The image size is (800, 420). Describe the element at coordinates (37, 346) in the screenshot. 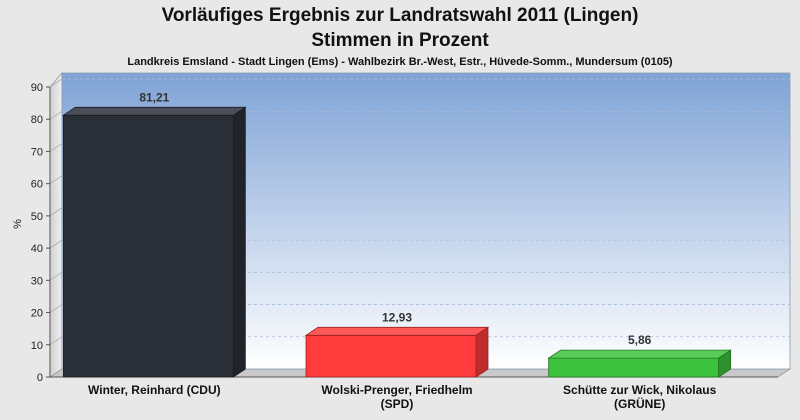

I see `y-tick-label: 10` at that location.